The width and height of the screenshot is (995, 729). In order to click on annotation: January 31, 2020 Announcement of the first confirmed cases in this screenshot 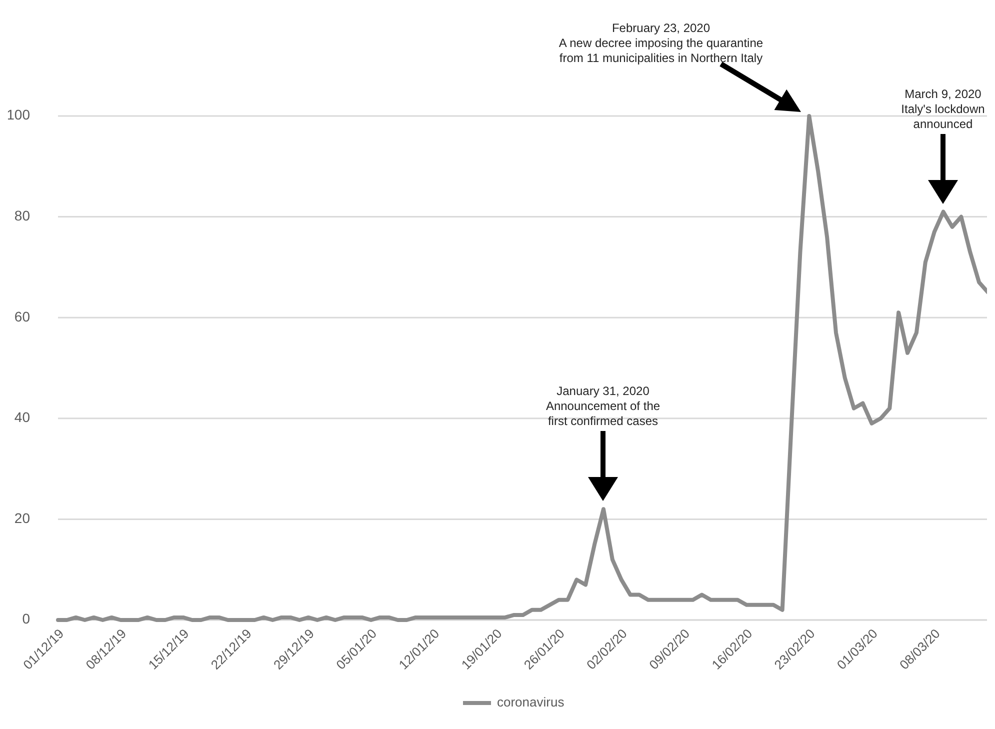, I will do `click(603, 406)`.